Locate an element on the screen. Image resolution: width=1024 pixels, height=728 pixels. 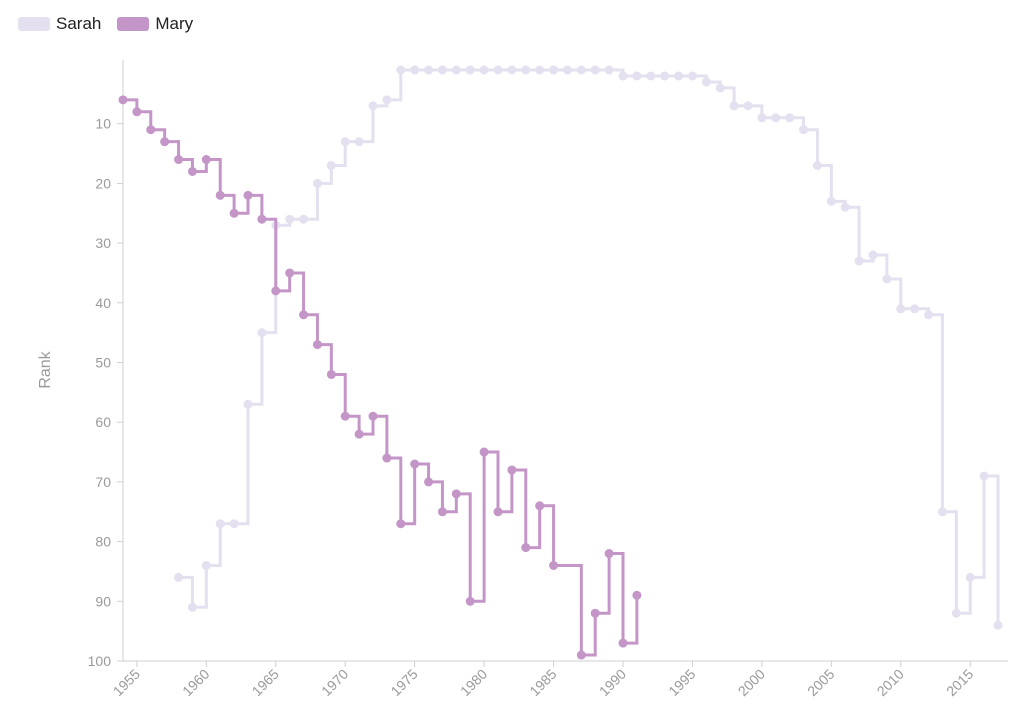
legend: Sarah Mary is located at coordinates (105, 24).